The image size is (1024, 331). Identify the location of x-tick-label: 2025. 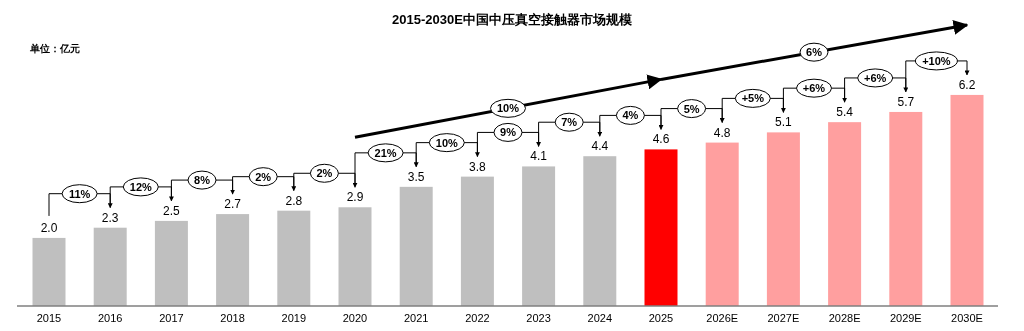
(661, 318).